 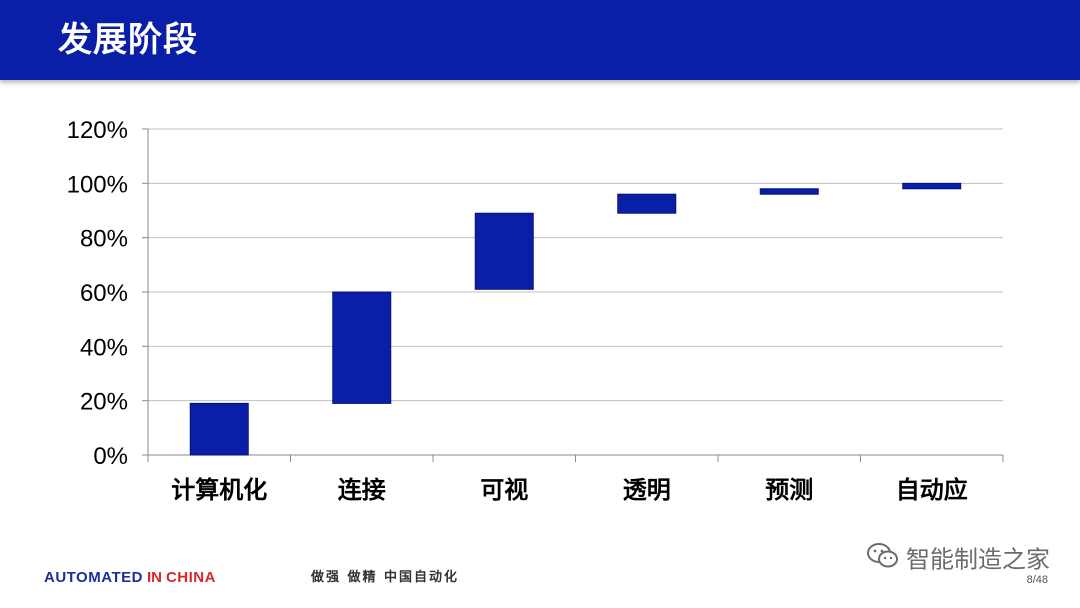 I want to click on x-tick-label: 计算机化, so click(x=219, y=490).